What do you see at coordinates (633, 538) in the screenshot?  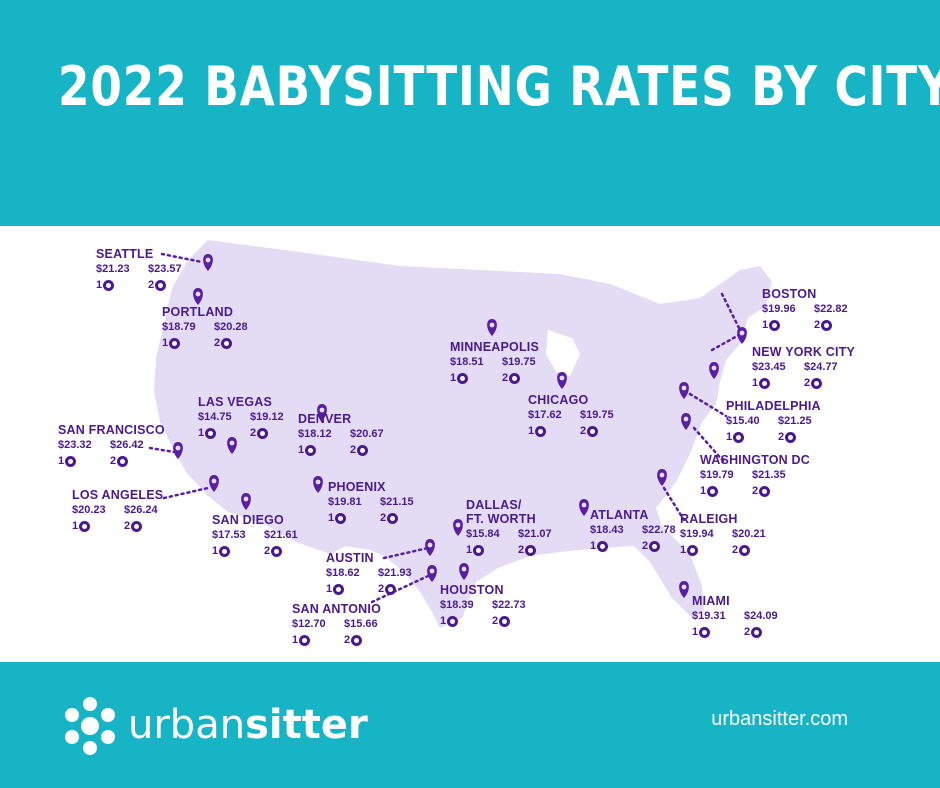 I see `city-rates: $18.43 $22.78 1 2` at bounding box center [633, 538].